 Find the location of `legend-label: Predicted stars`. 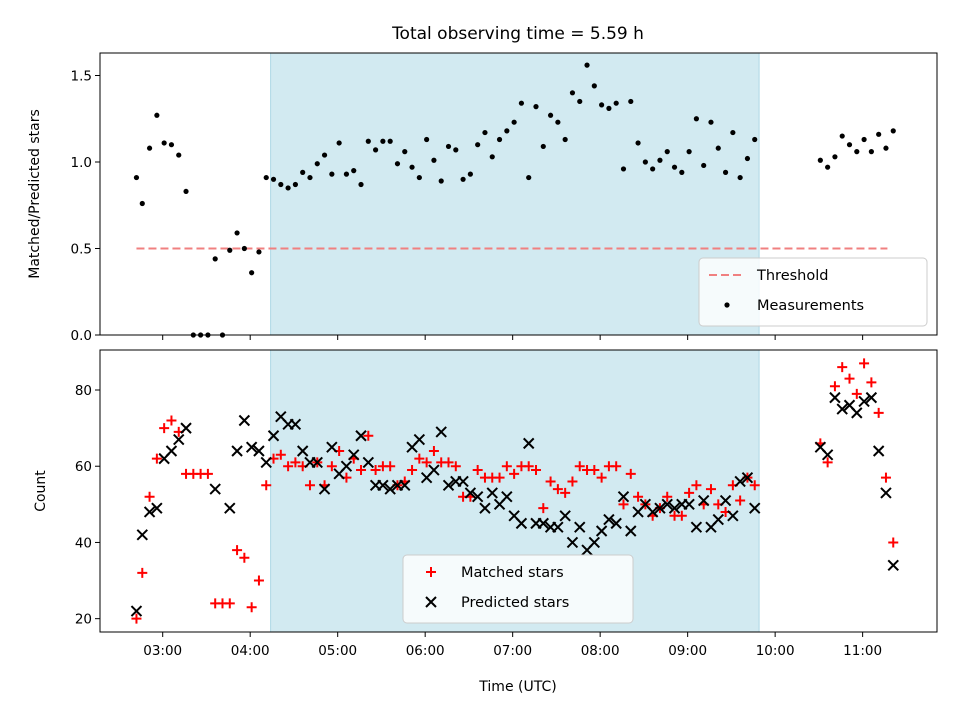

legend-label: Predicted stars is located at coordinates (515, 603).